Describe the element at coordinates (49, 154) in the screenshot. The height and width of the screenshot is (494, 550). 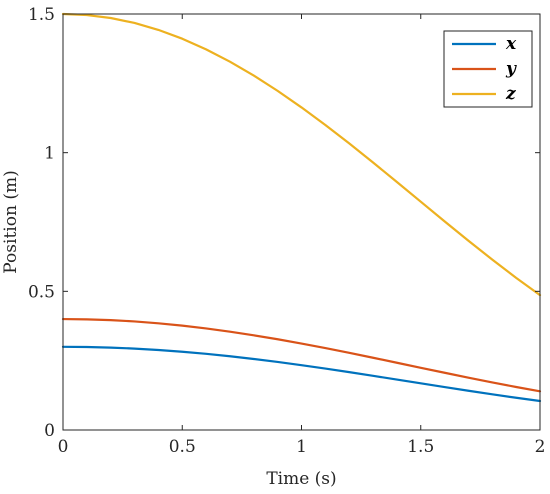
I see `y-tick-label: 1` at that location.